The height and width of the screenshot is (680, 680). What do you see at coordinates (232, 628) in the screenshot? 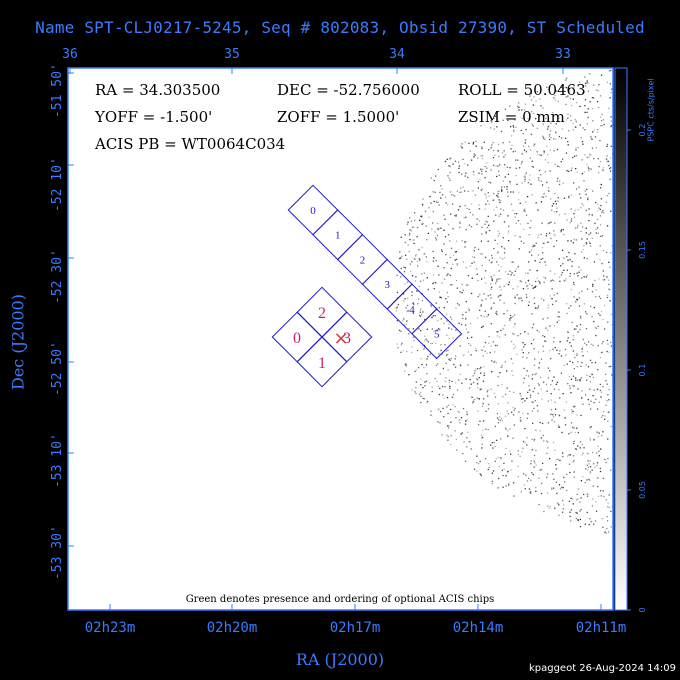
I see `x-bottom-tick: 02h20m` at bounding box center [232, 628].